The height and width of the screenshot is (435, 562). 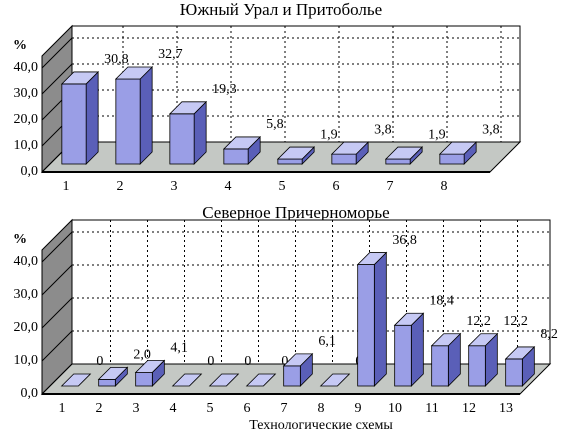 I want to click on x-axis-label: Технологические схемы, so click(x=321, y=425).